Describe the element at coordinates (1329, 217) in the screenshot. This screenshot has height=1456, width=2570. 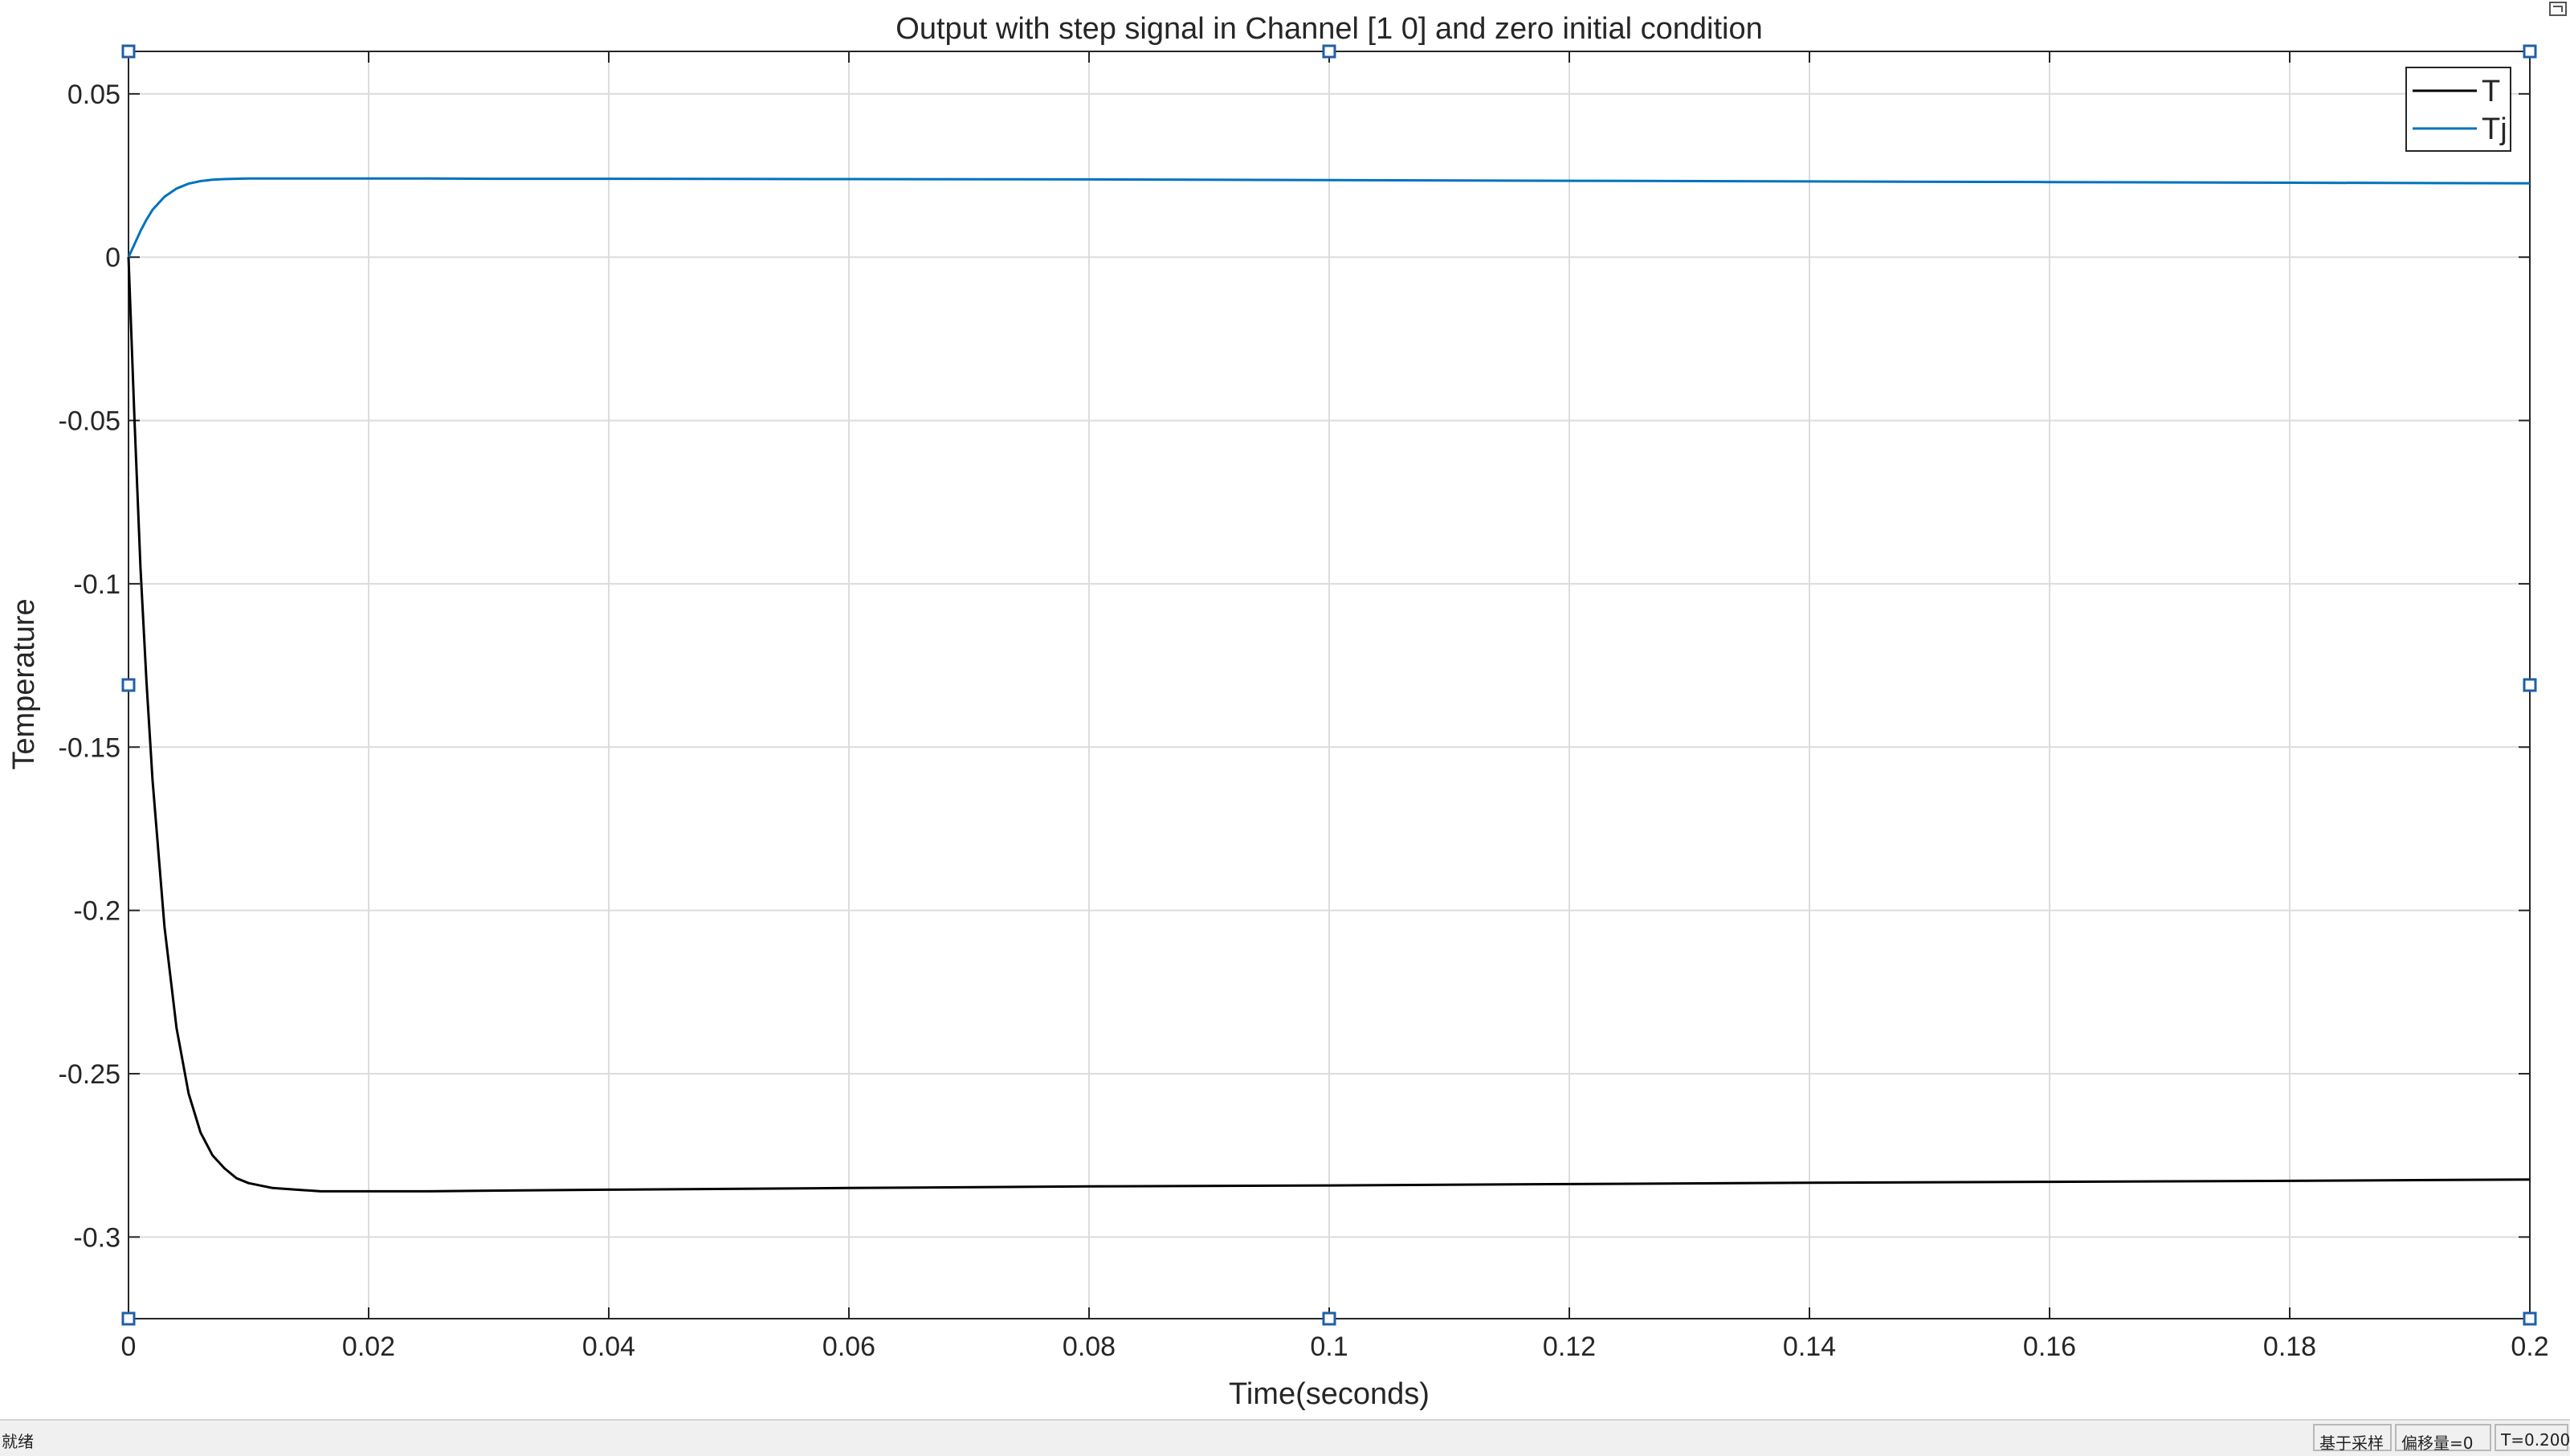
I see `series-line-tj` at that location.